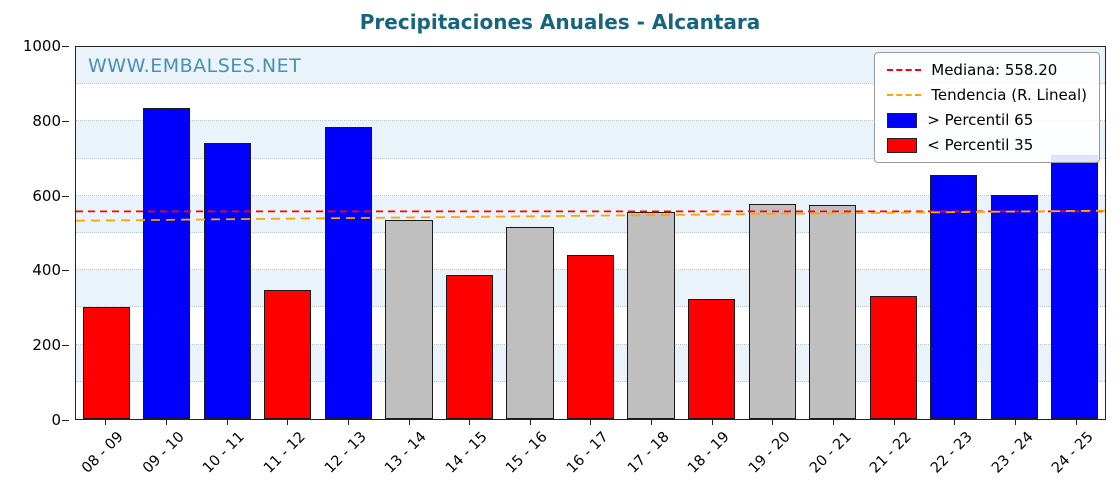 The height and width of the screenshot is (500, 1120). I want to click on legend-label: < Percentil 35, so click(980, 145).